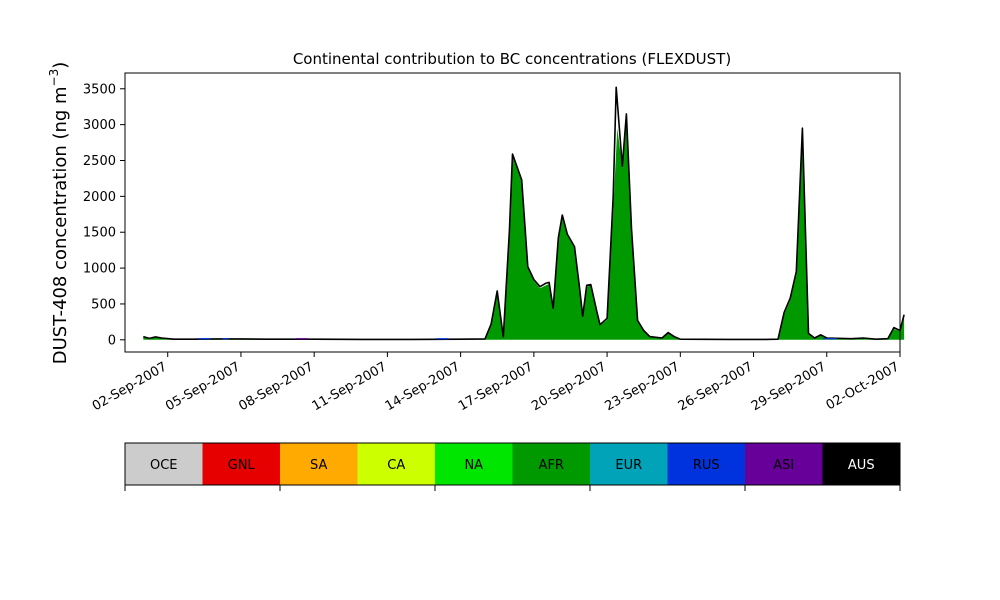  I want to click on x-tick-label: 02-Oct-2007, so click(863, 386).